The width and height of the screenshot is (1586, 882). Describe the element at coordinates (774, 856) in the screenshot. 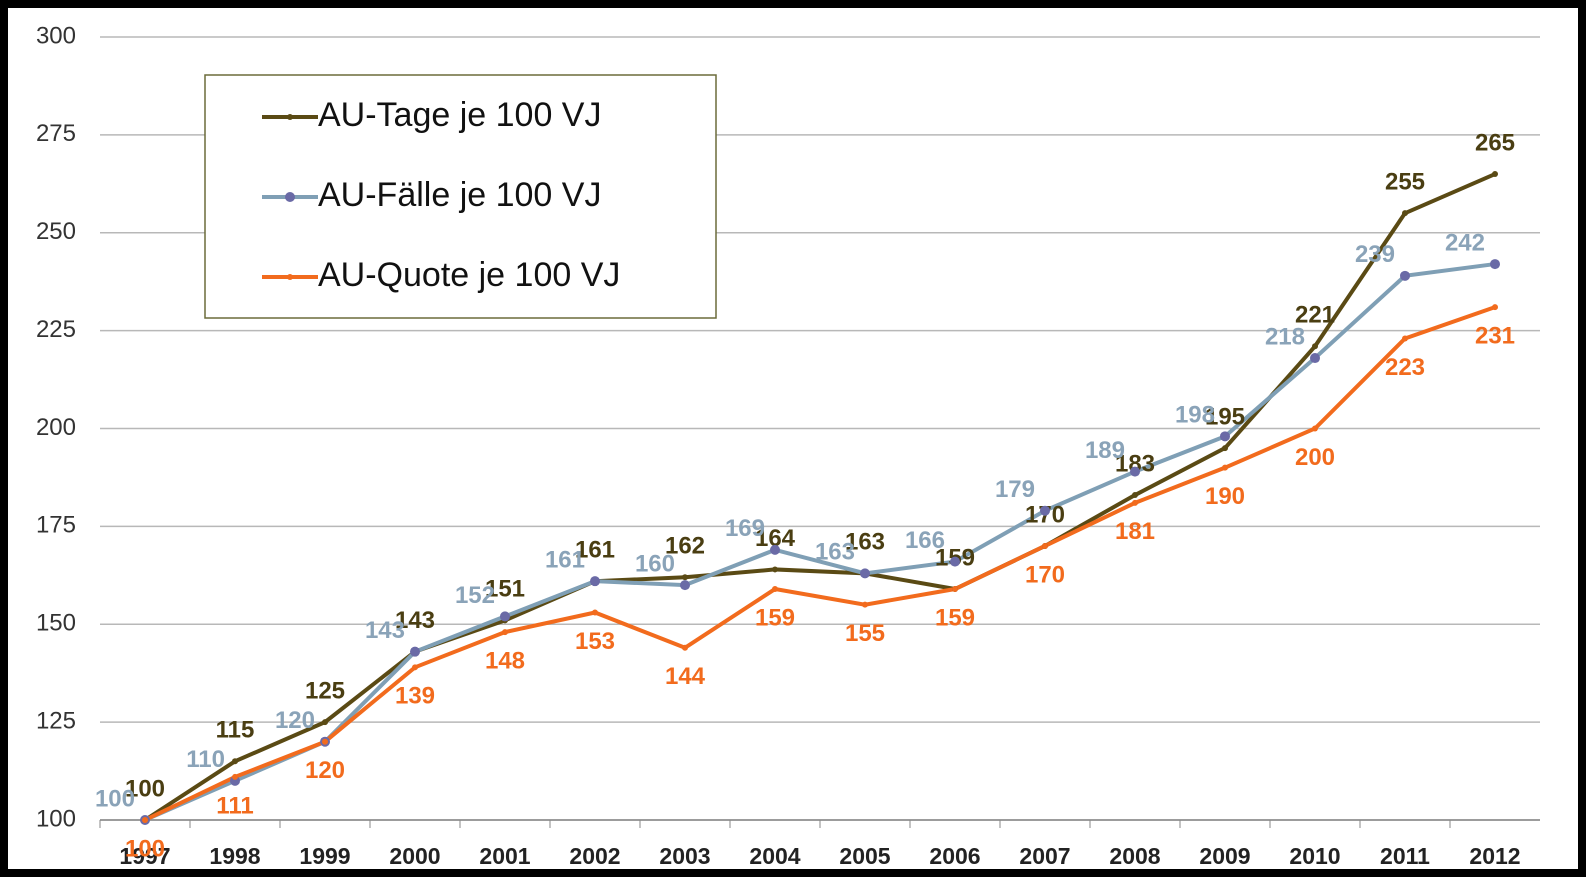

I see `x-tick-label: 2004` at that location.